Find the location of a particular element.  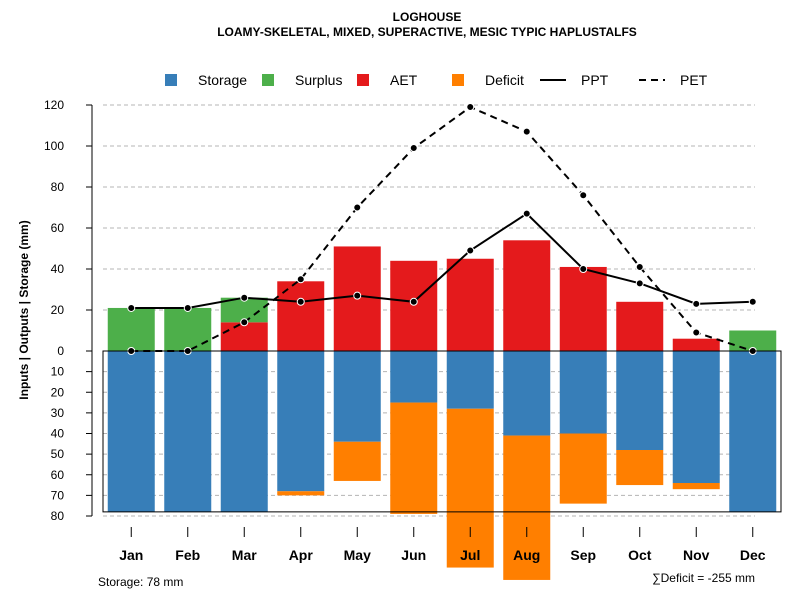

legend-label-pet: PET is located at coordinates (694, 80).